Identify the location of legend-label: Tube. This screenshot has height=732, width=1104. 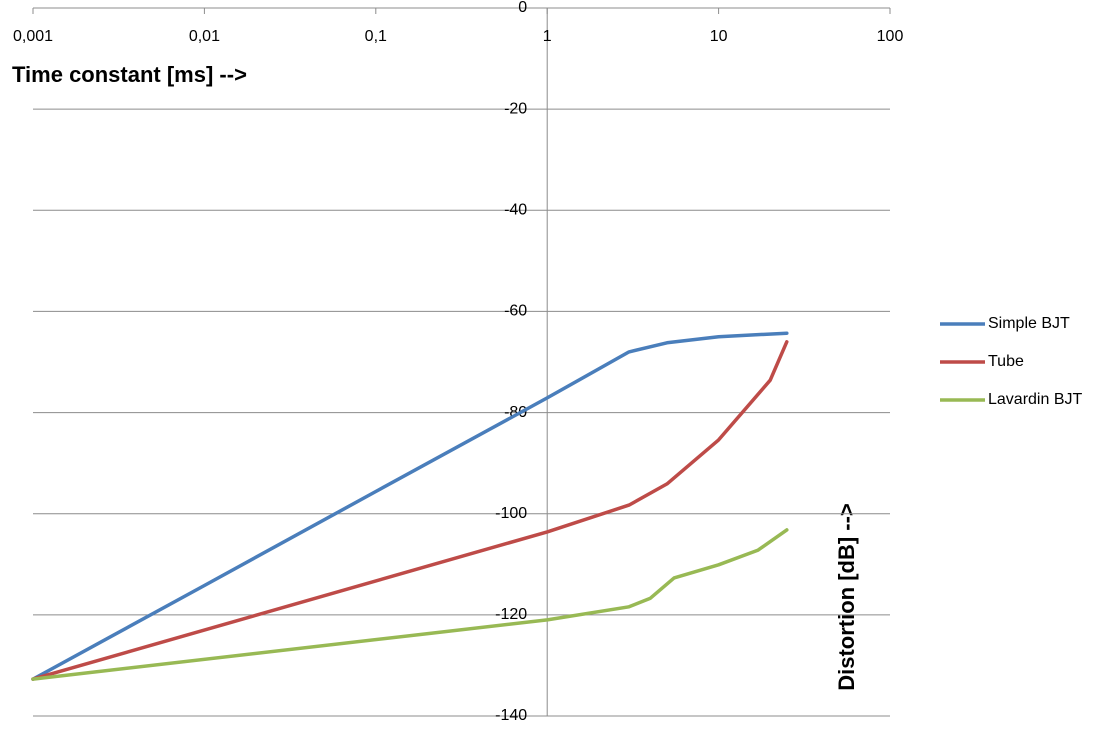
(1006, 361).